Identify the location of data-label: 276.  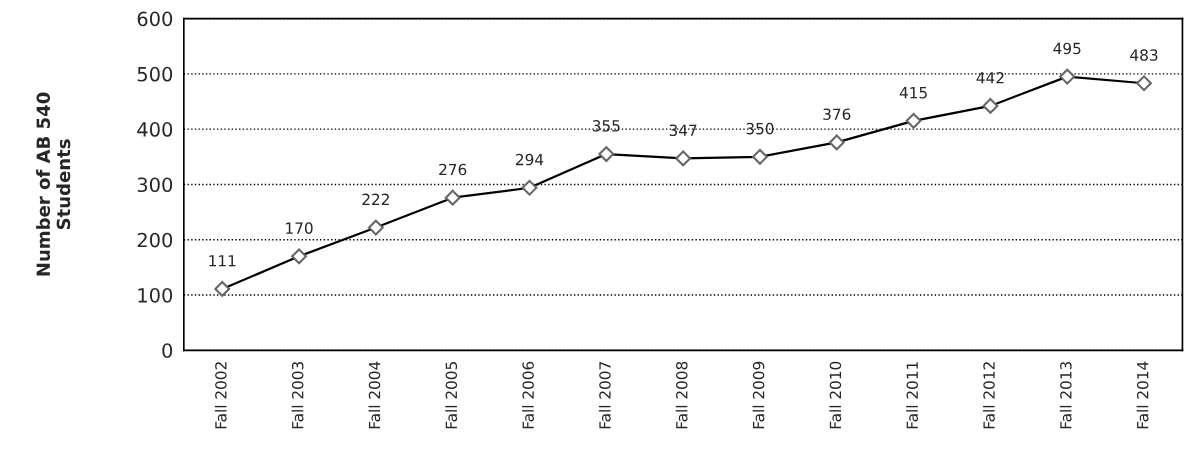
(453, 169).